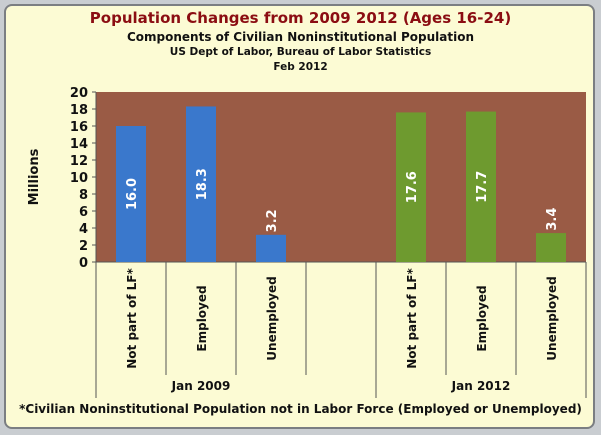 The height and width of the screenshot is (435, 601). I want to click on bar-value-label: 17.7, so click(482, 187).